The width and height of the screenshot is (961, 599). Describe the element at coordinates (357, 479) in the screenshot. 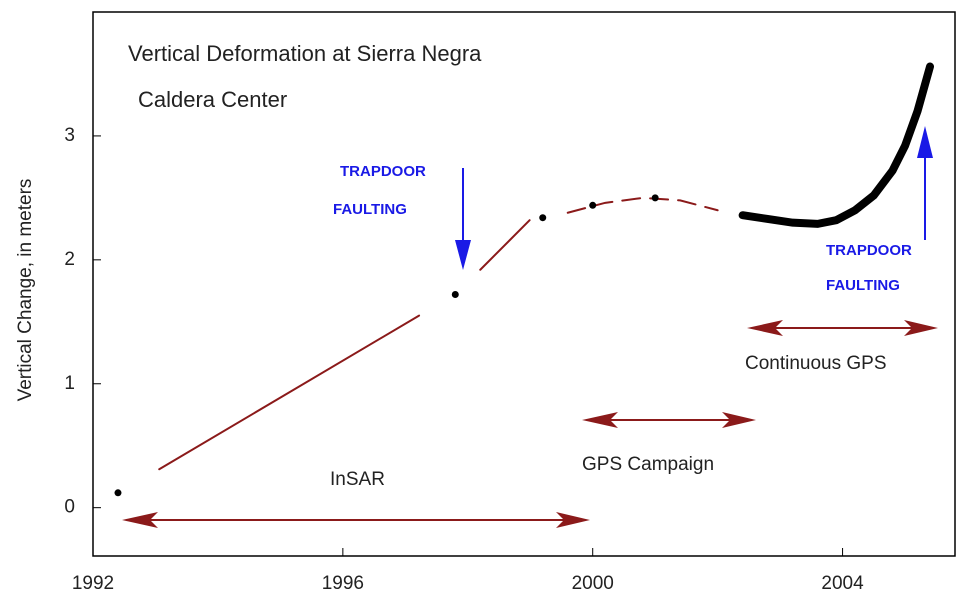

I see `annotation: InSAR` at that location.